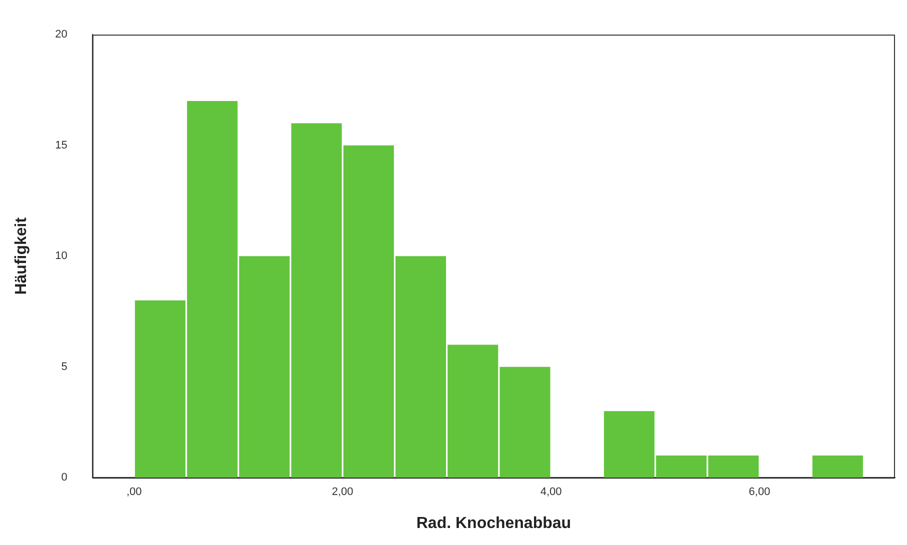 The height and width of the screenshot is (545, 907). I want to click on y-tick-label: 15, so click(61, 145).